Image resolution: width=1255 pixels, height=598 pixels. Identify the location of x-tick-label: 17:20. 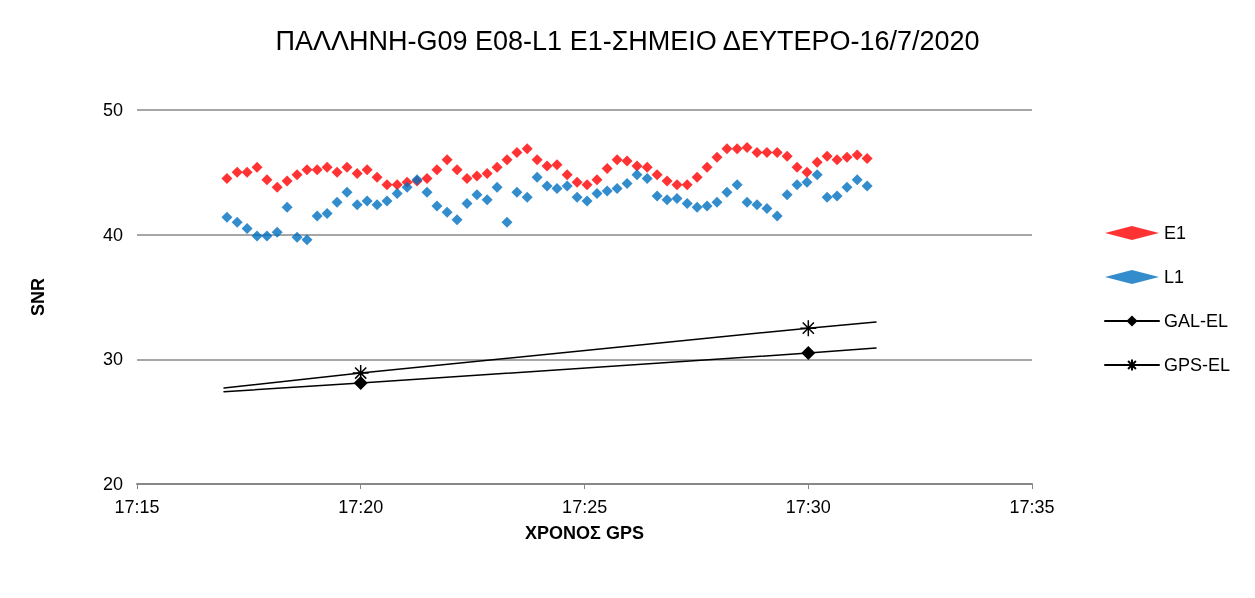
(361, 507).